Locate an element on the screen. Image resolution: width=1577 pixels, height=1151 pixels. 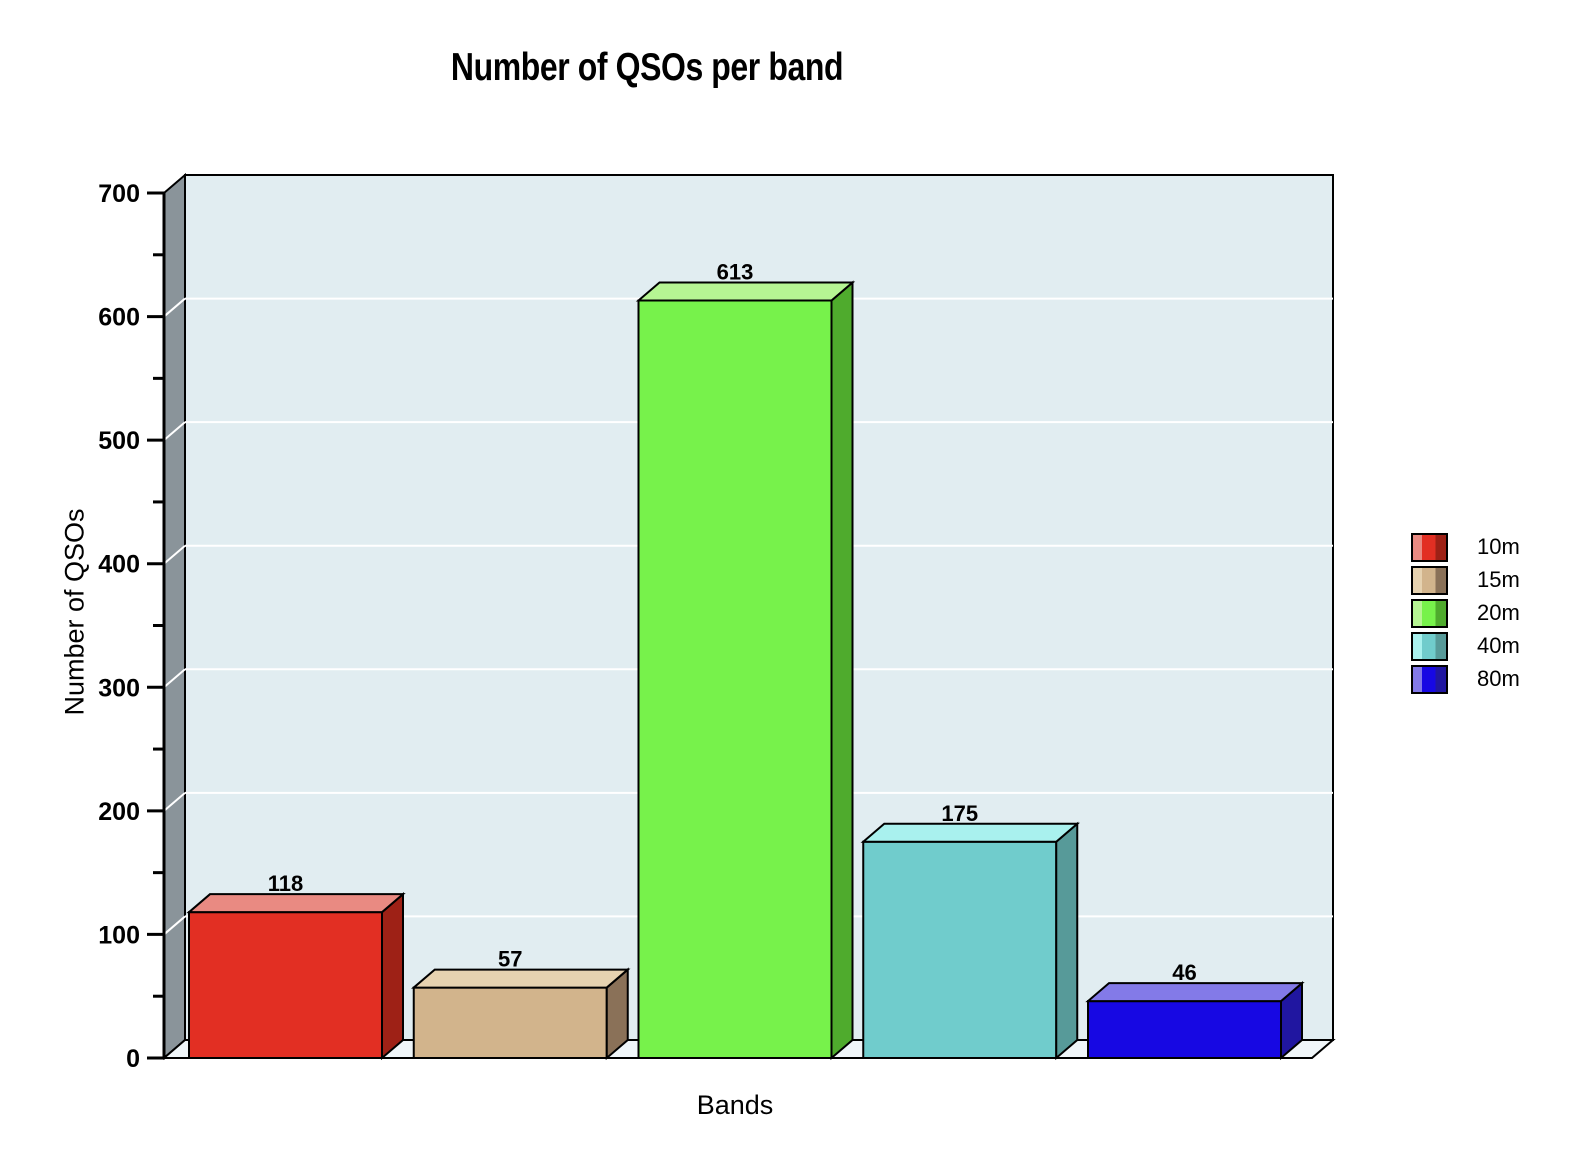
bar-front-40m is located at coordinates (960, 949).